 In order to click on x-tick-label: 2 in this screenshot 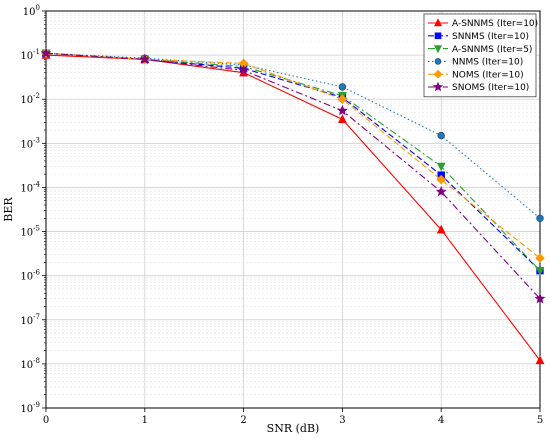, I will do `click(243, 420)`.